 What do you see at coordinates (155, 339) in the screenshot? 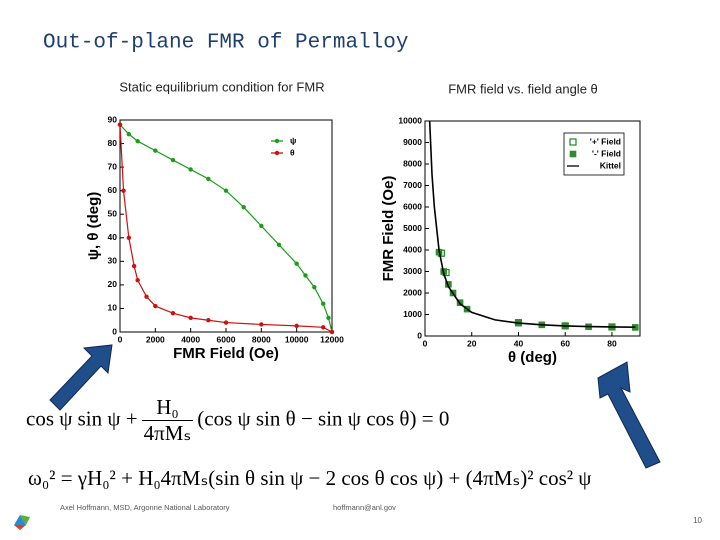
I see `x-tick-label: 2000` at bounding box center [155, 339].